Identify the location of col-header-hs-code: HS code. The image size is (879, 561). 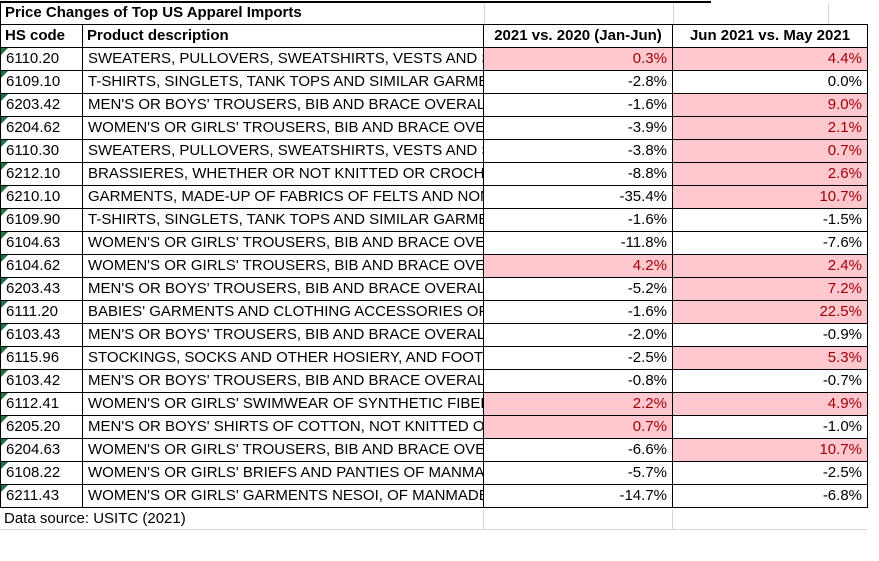
(41, 36).